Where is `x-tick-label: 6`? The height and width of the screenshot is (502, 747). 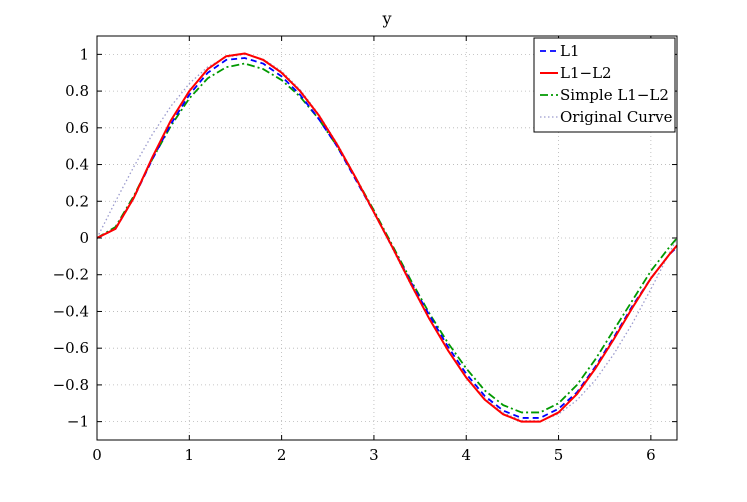
x-tick-label: 6 is located at coordinates (651, 455).